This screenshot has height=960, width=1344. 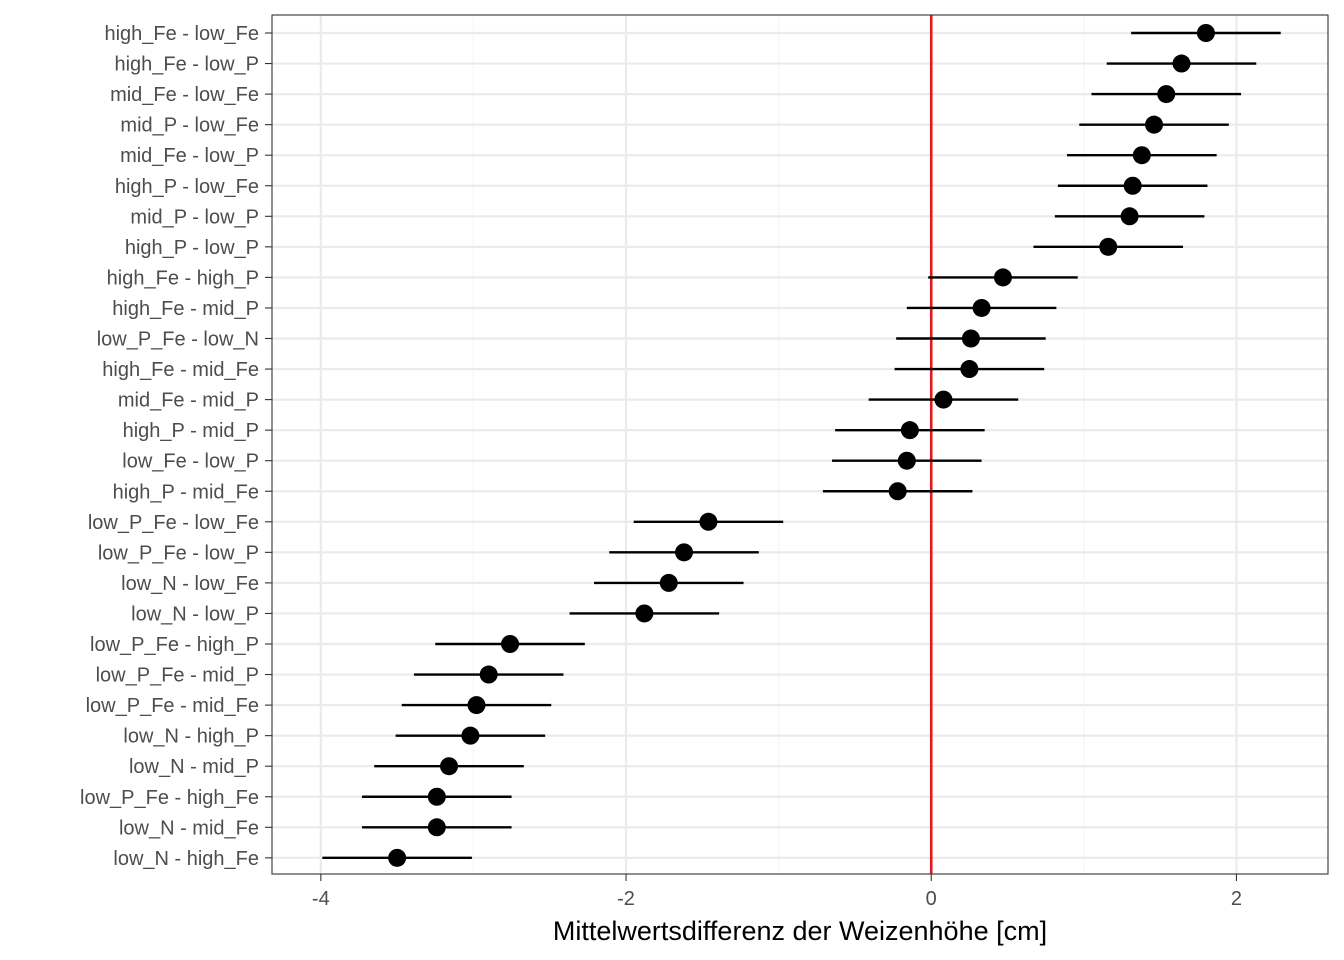 What do you see at coordinates (186, 65) in the screenshot?
I see `y-tick-label: high_Fe - low_P` at bounding box center [186, 65].